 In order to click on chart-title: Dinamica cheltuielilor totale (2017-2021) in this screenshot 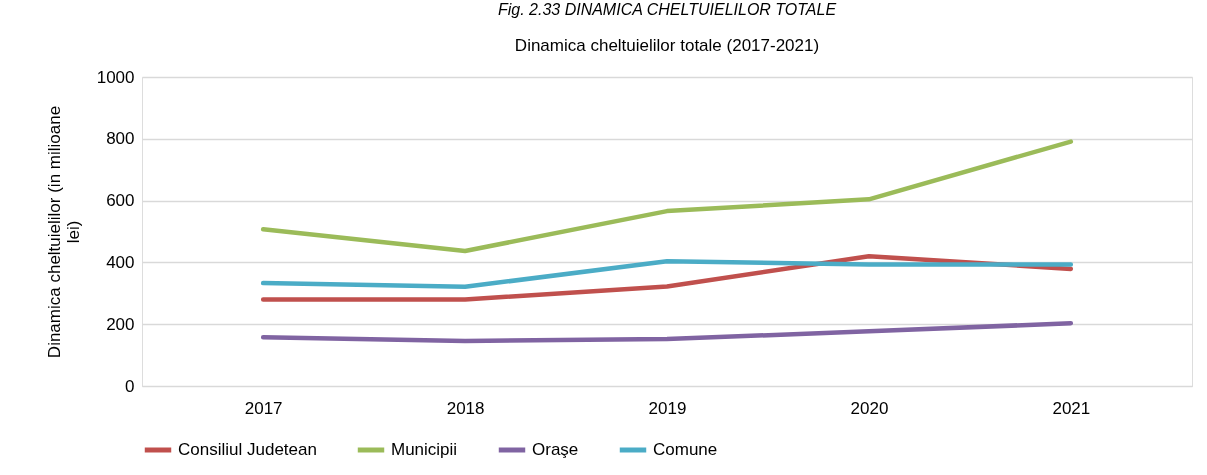, I will do `click(667, 45)`.